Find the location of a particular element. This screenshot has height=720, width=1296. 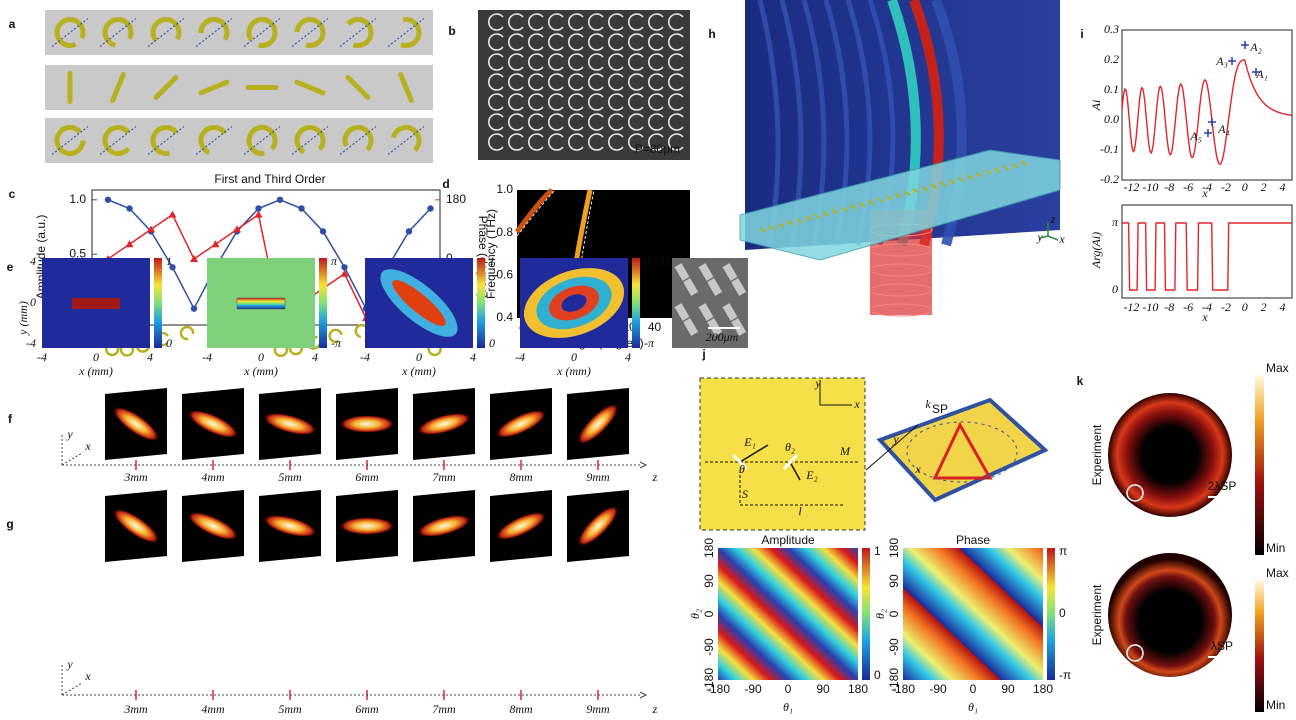

panel-label: c is located at coordinates (12, 194).